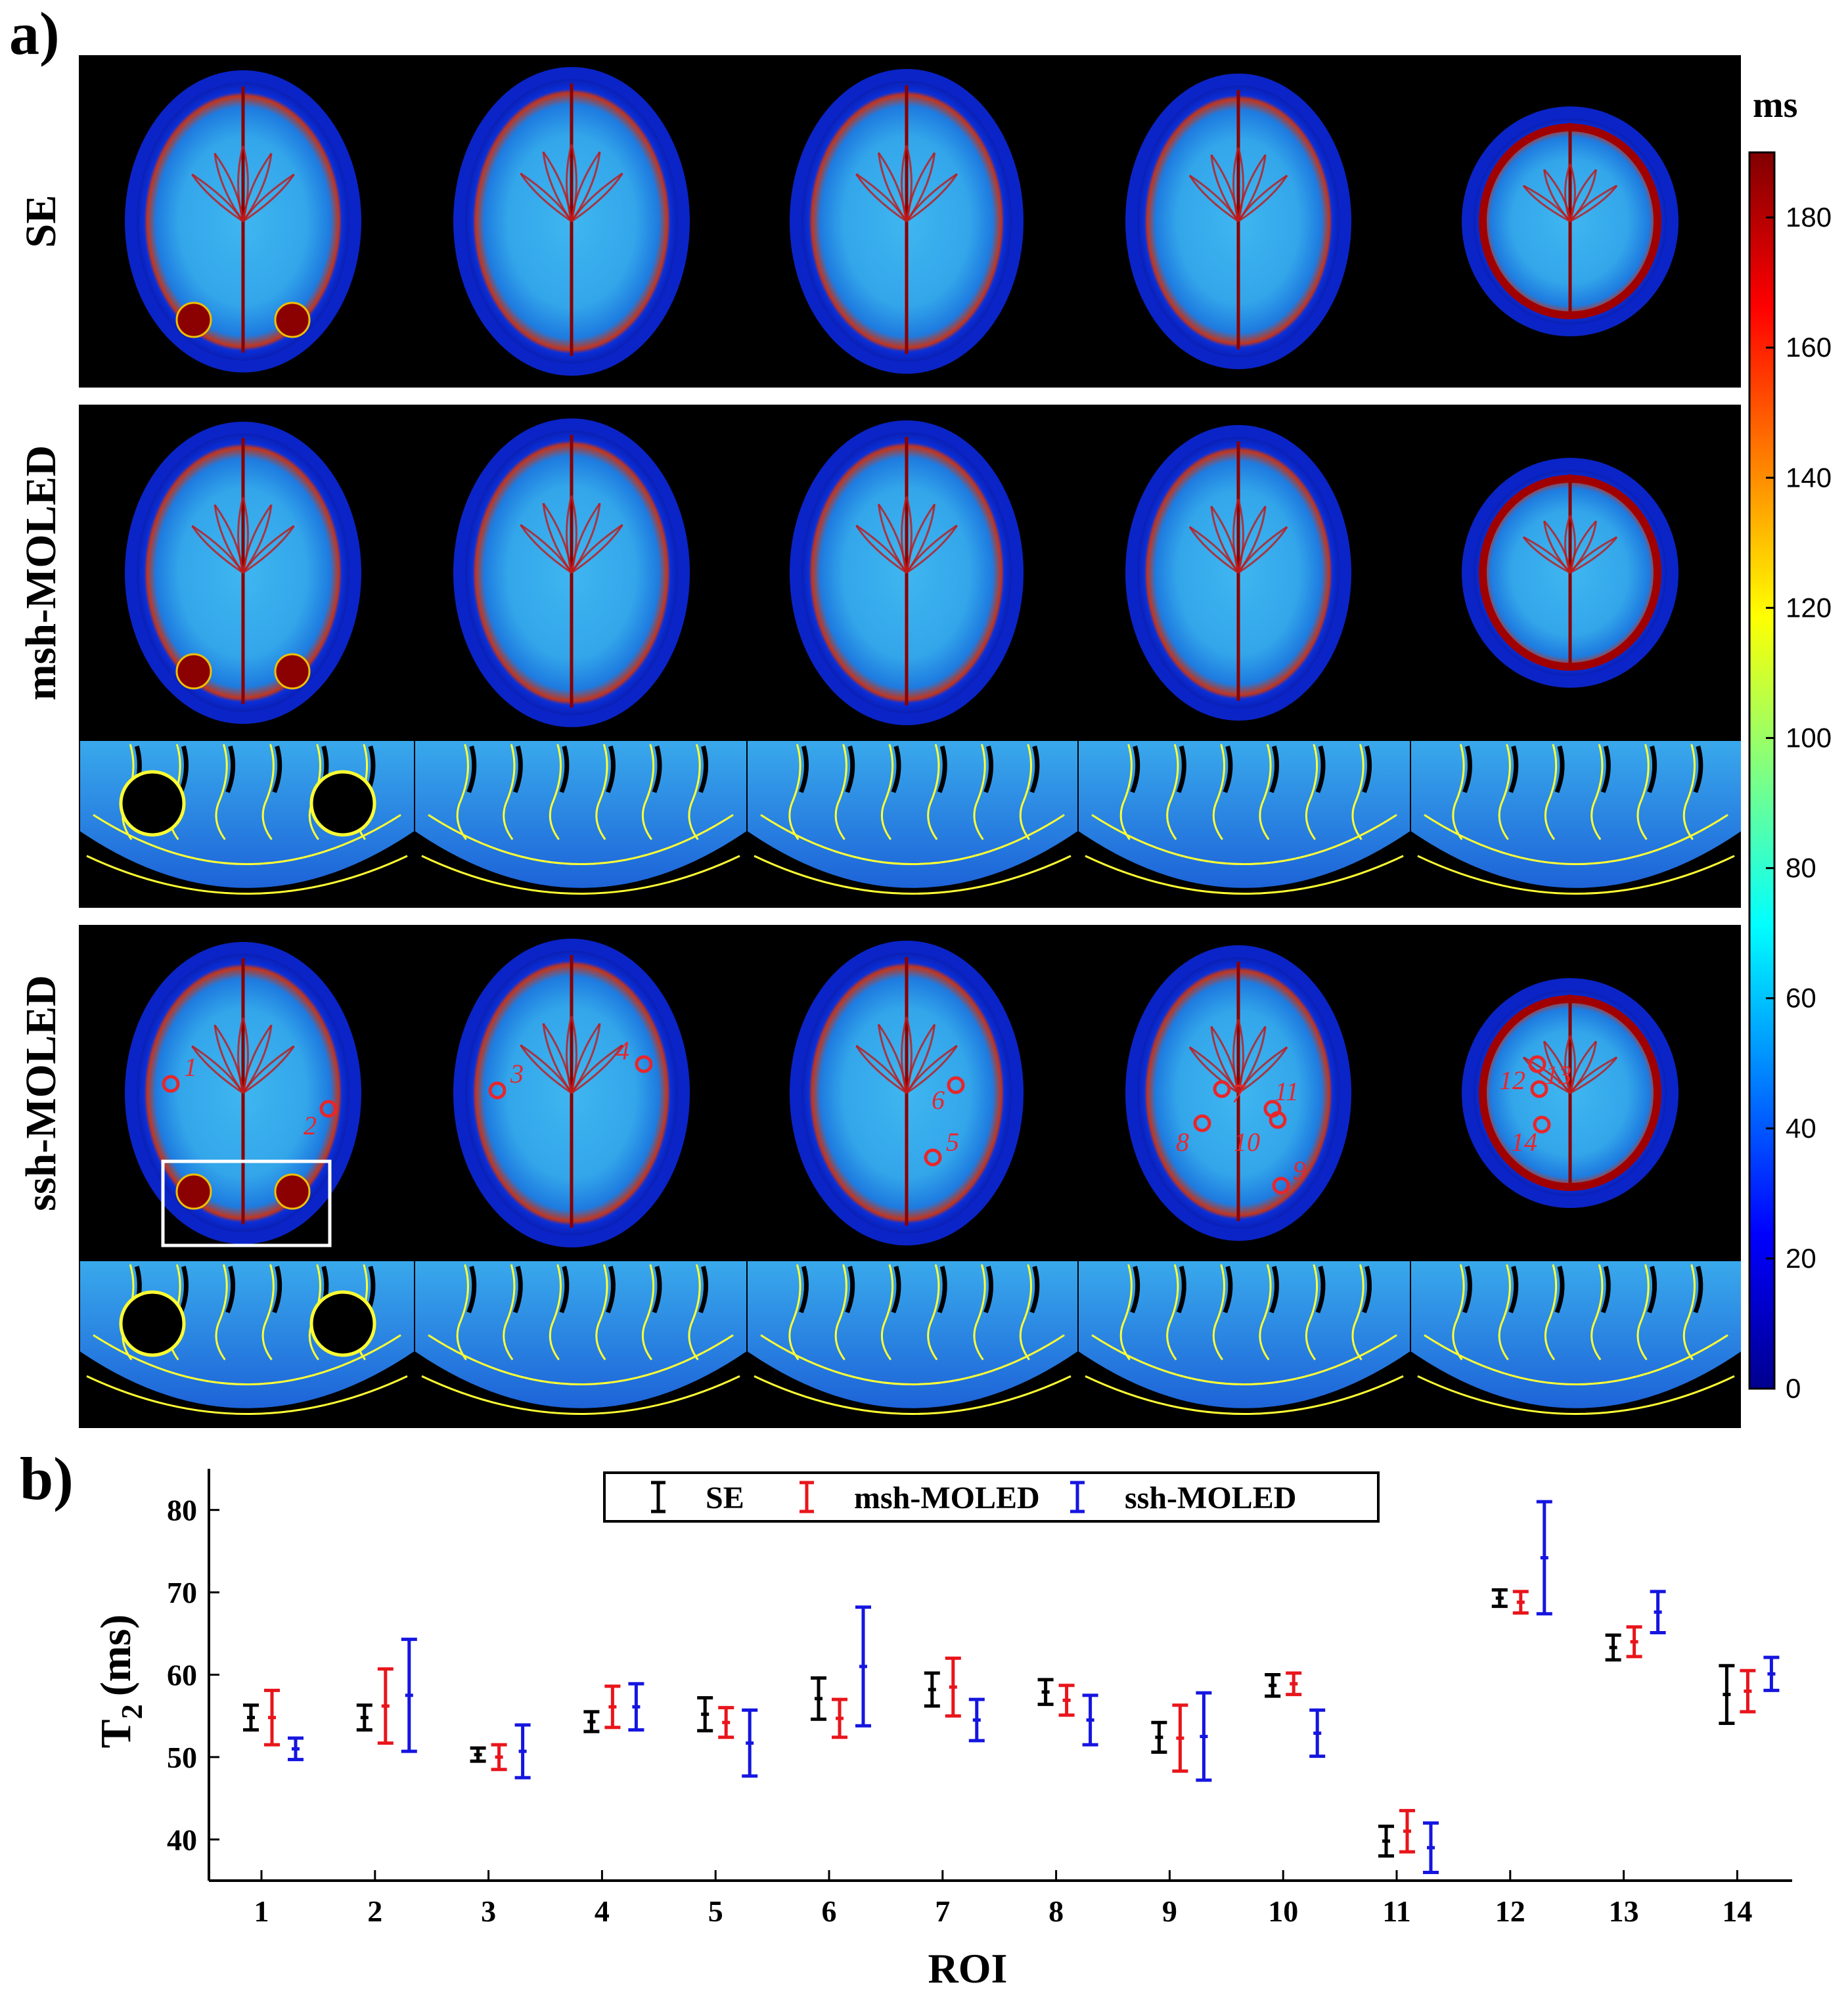 This screenshot has width=1848, height=1991. Describe the element at coordinates (1809, 217) in the screenshot. I see `colorbar-tick-label: 180` at that location.